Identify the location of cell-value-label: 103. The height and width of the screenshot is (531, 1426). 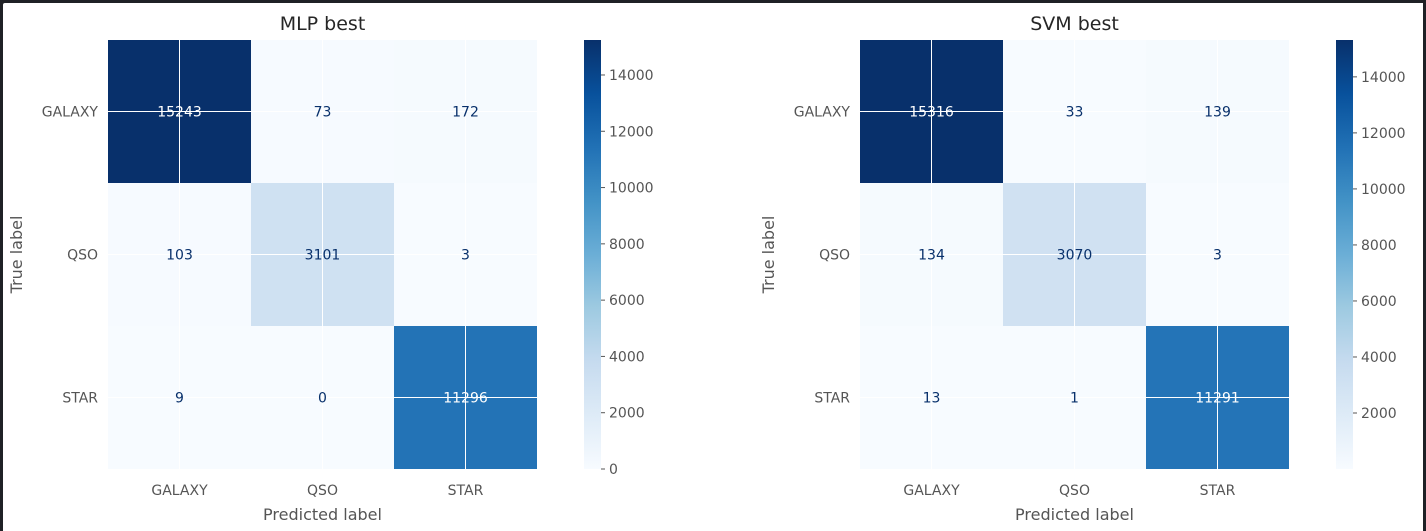
(179, 256).